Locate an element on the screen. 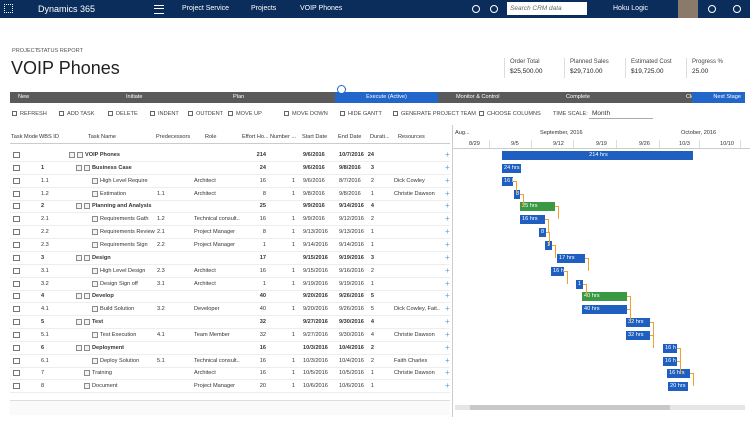  gantt-bar: 20 hrs is located at coordinates (678, 387).